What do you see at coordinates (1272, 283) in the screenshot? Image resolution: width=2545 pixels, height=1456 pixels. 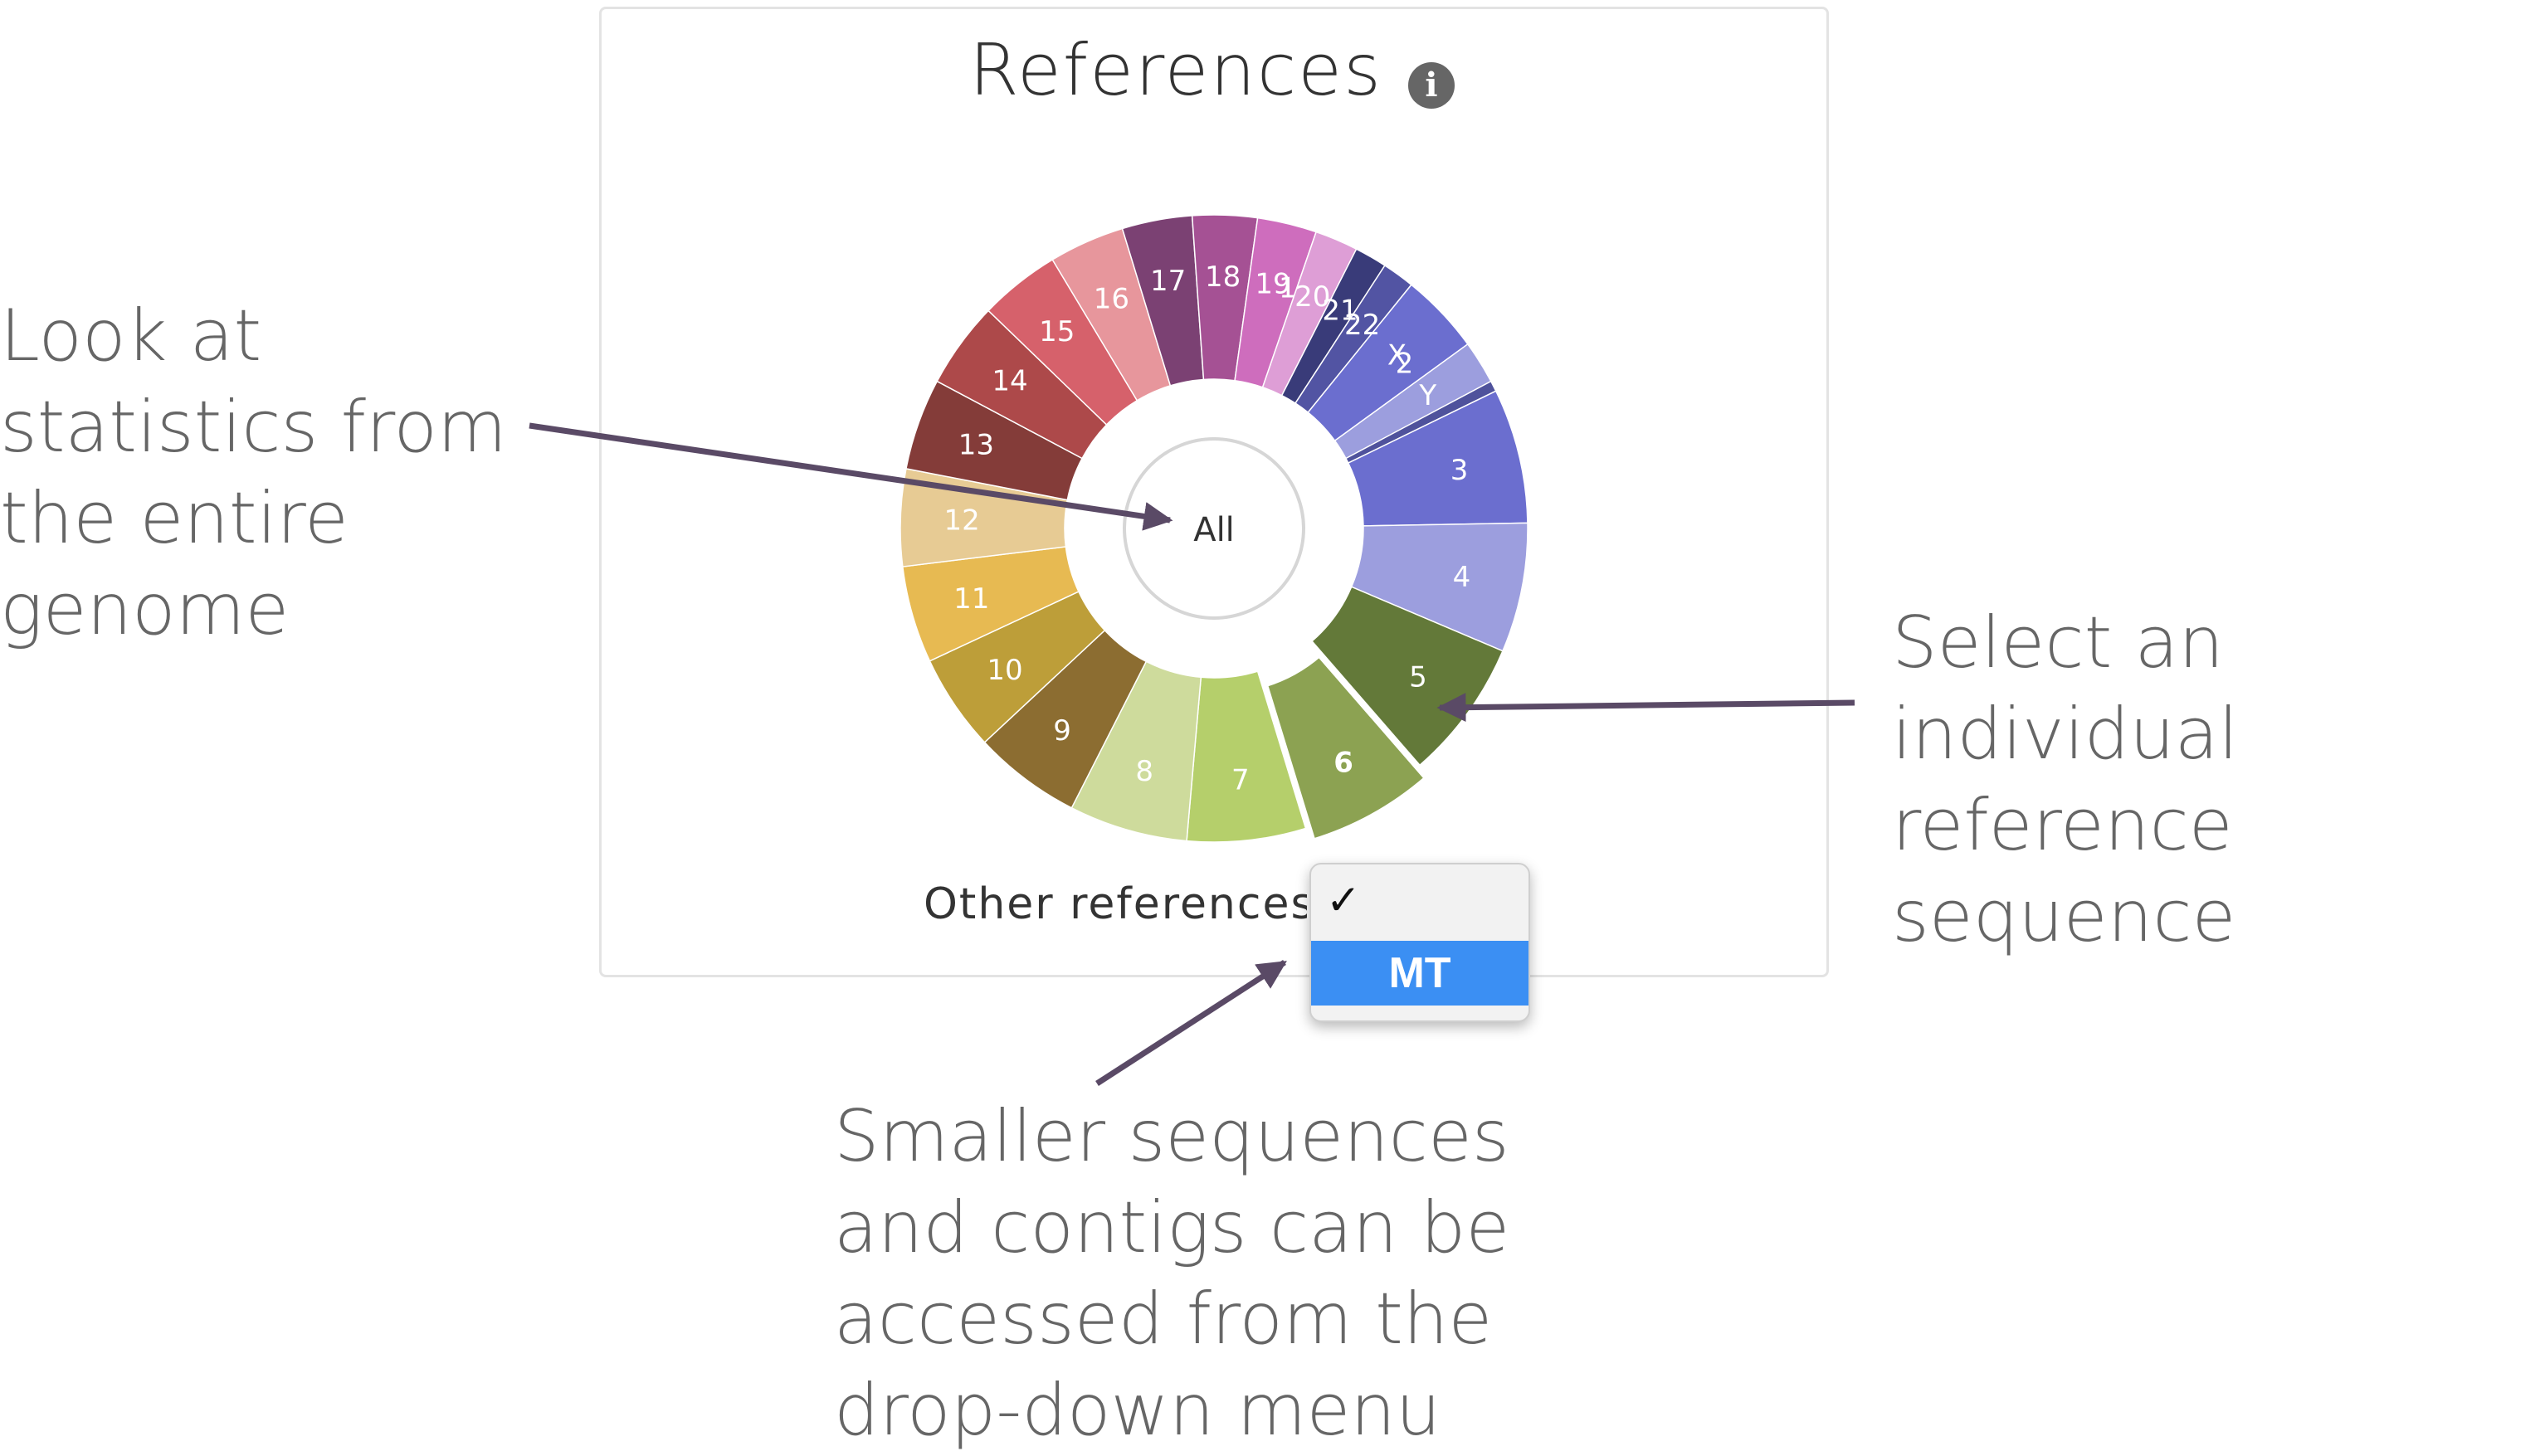 I see `segment-label-19: 19` at bounding box center [1272, 283].